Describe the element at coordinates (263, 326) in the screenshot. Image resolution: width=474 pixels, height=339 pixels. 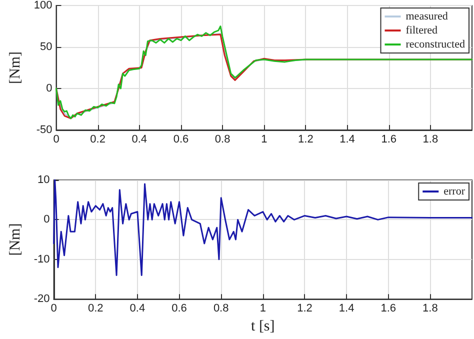
I see `x-axis-title: t [s]` at that location.